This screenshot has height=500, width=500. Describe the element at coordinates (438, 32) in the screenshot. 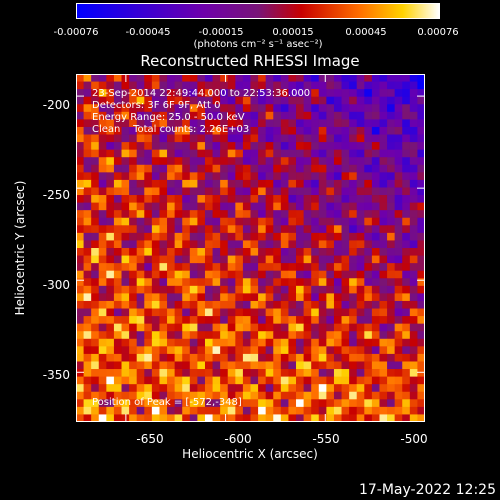

I see `colorbar-tick: 0.00076` at that location.